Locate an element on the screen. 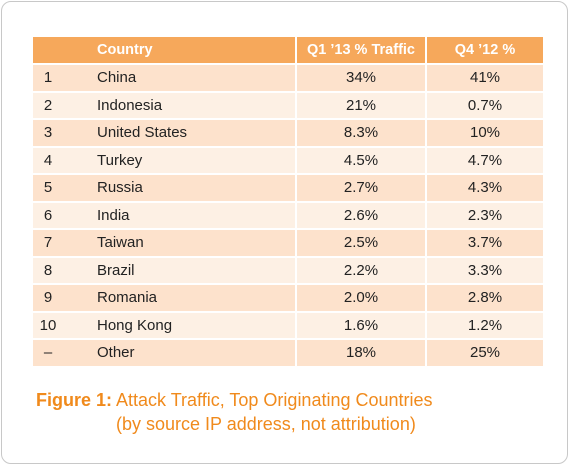 This screenshot has height=467, width=571. q4-traffic: 2.3% is located at coordinates (485, 215).